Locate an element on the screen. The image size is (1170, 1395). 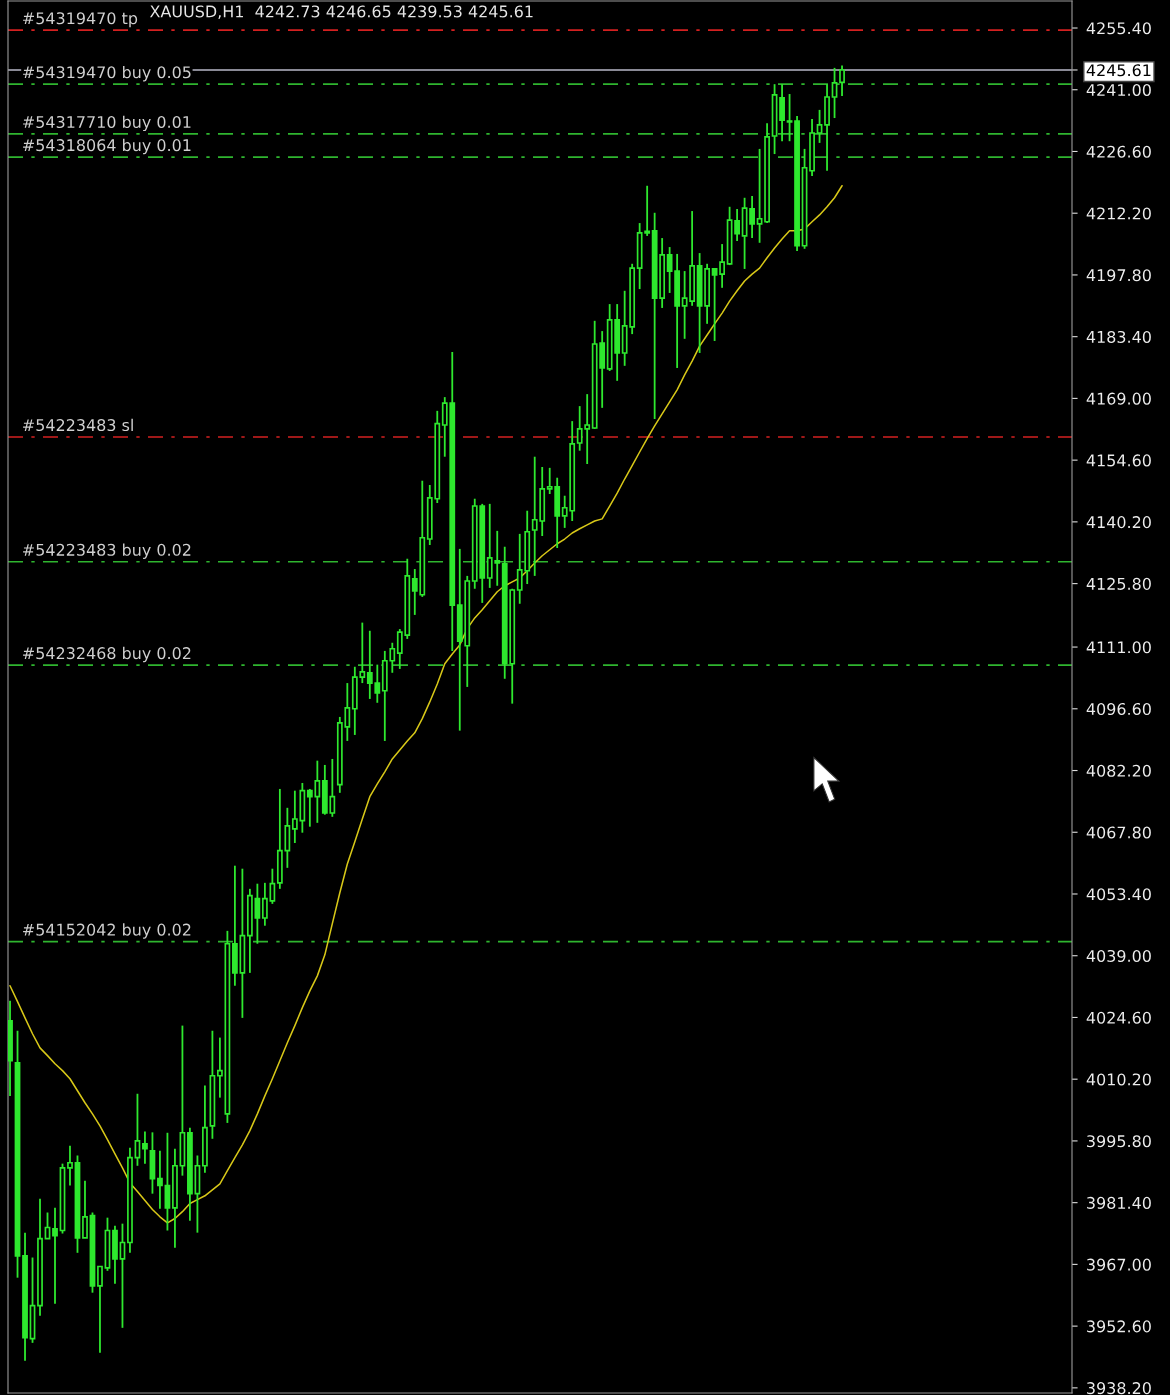
chart-title: XAUUSD,H1 4242.73 4246.65 4239.53 4245.61 is located at coordinates (341, 12).